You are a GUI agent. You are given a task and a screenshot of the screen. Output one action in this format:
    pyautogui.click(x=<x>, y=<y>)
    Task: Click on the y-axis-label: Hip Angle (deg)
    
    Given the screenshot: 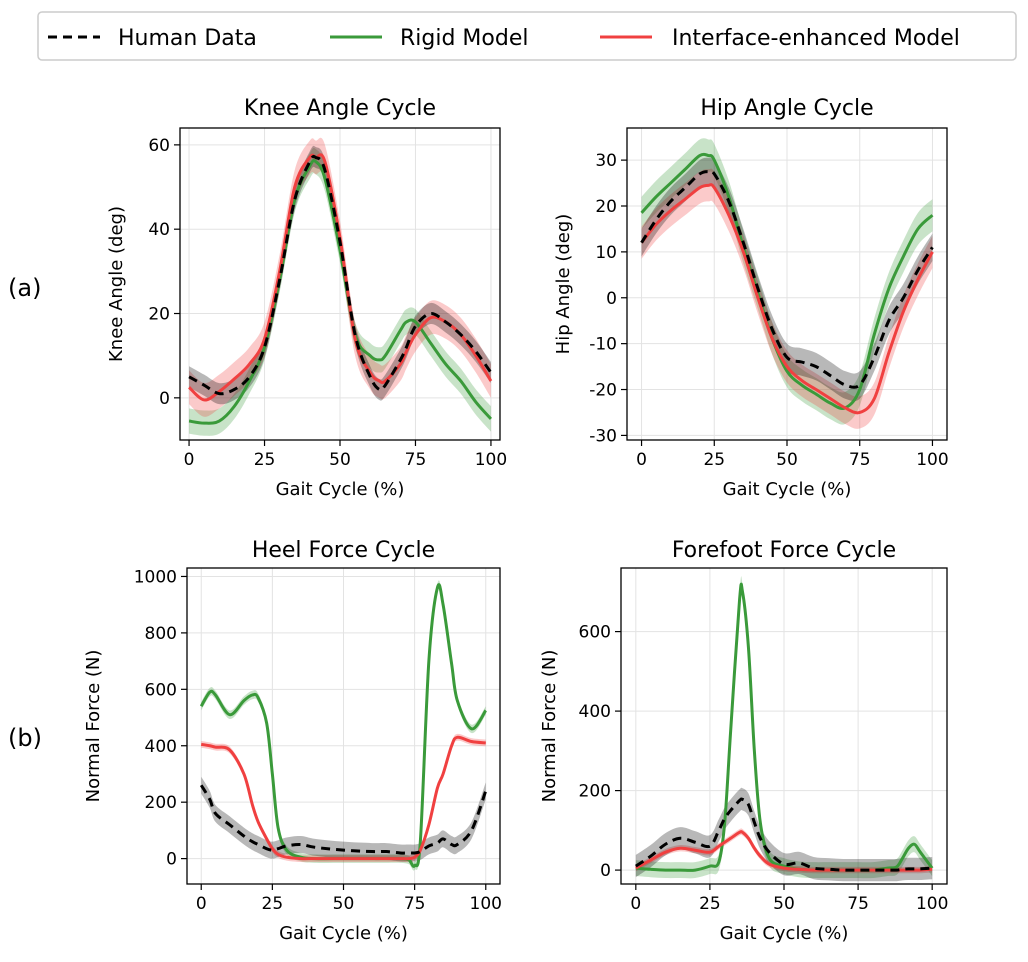 What is the action you would take?
    pyautogui.click(x=563, y=284)
    